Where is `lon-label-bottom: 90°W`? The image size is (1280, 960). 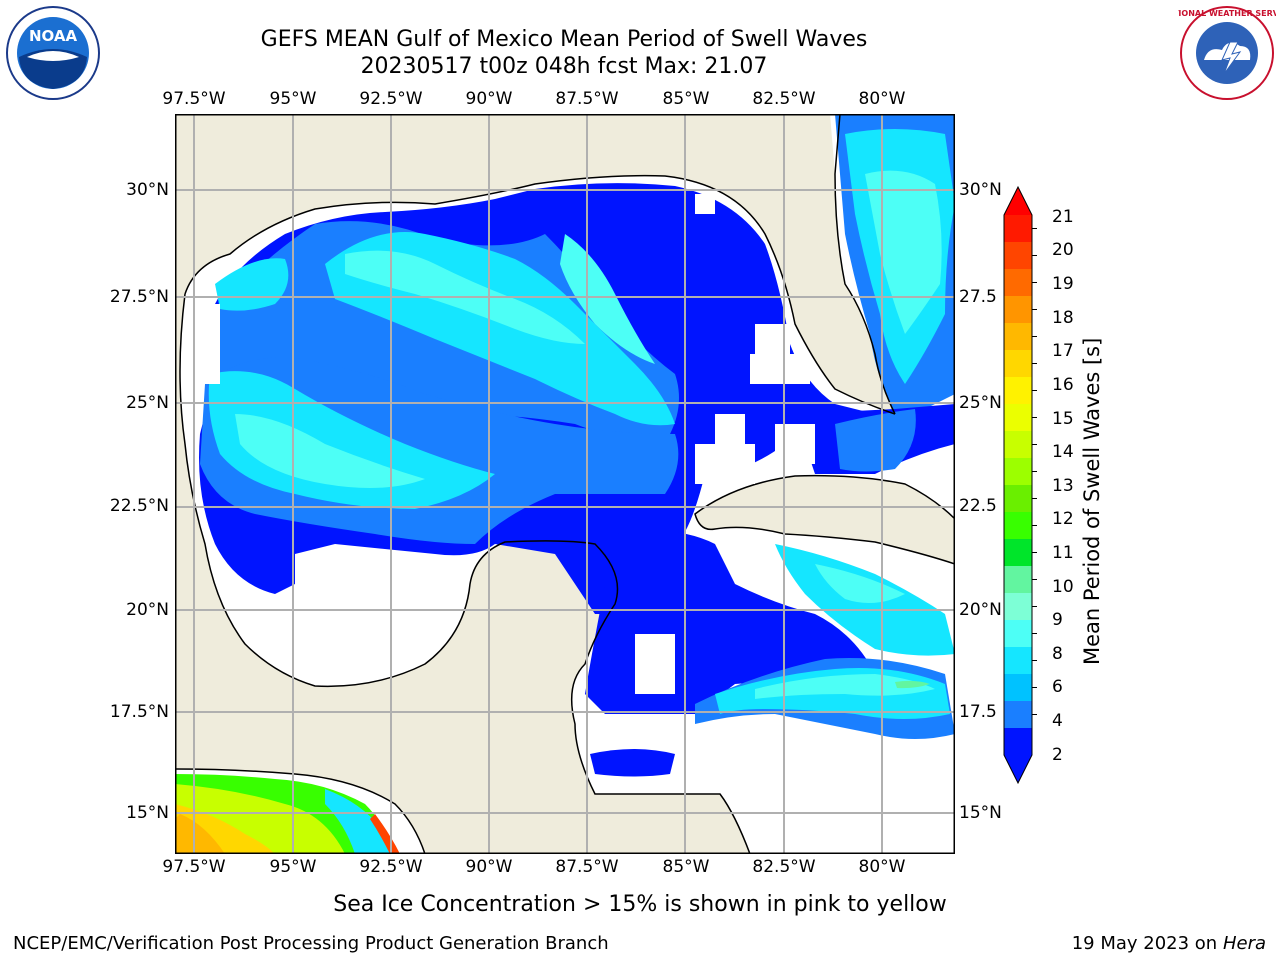 lon-label-bottom: 90°W is located at coordinates (489, 867).